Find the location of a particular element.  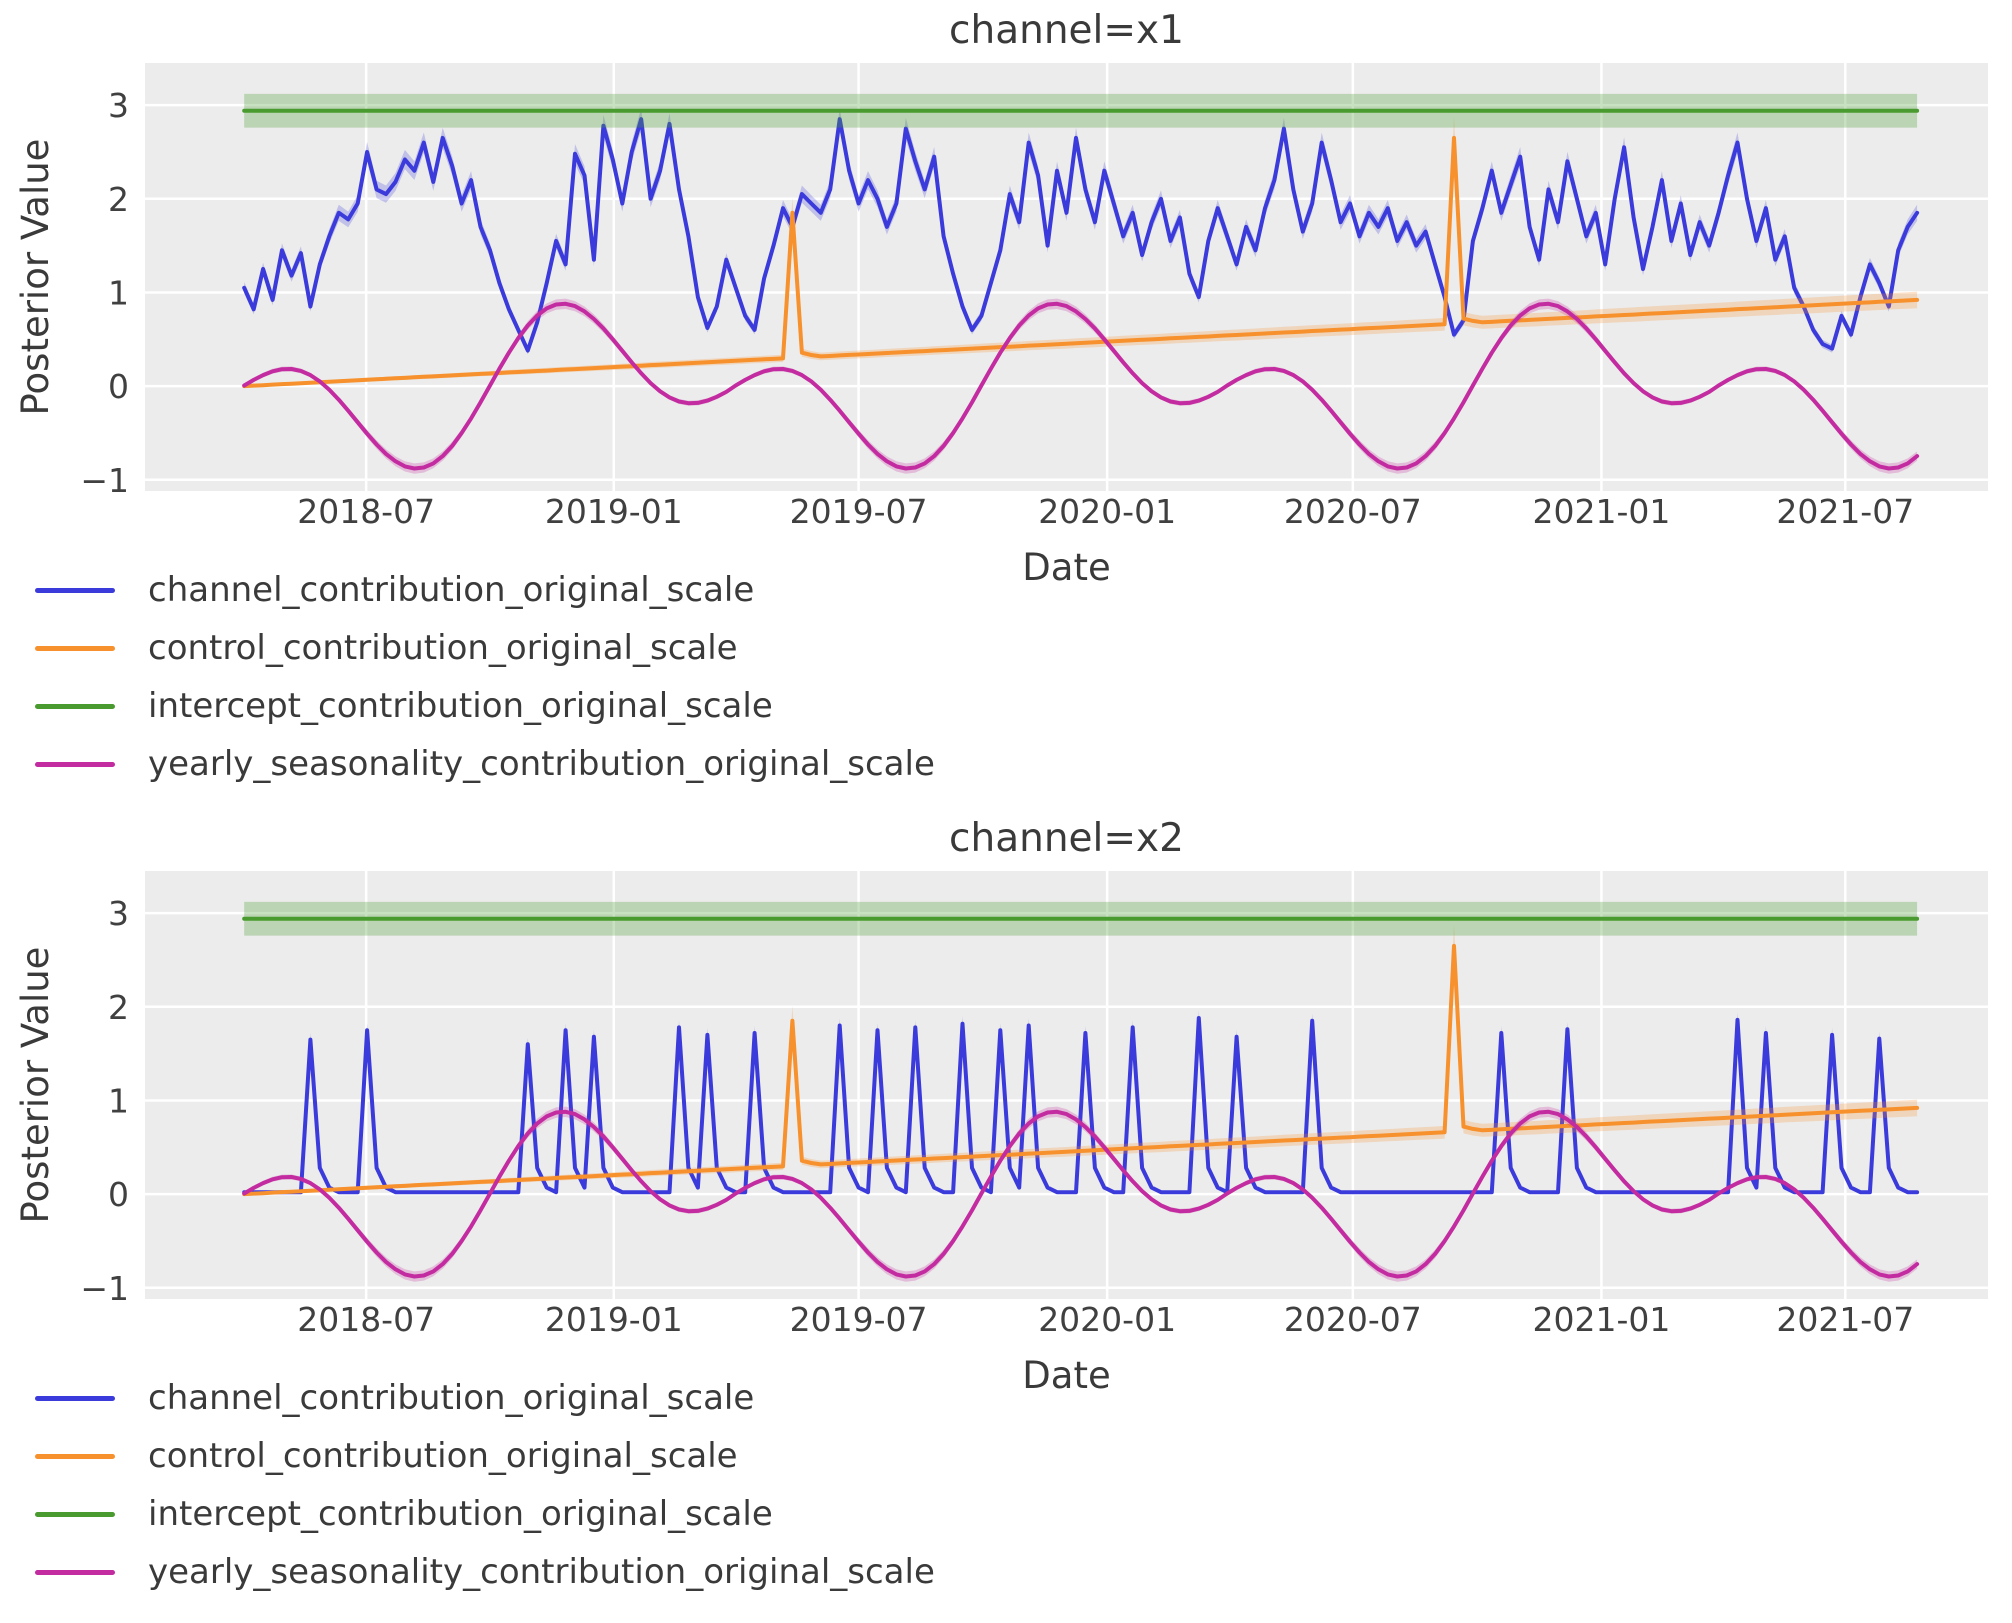

x-axis-label-x1: Date is located at coordinates (1066, 567).